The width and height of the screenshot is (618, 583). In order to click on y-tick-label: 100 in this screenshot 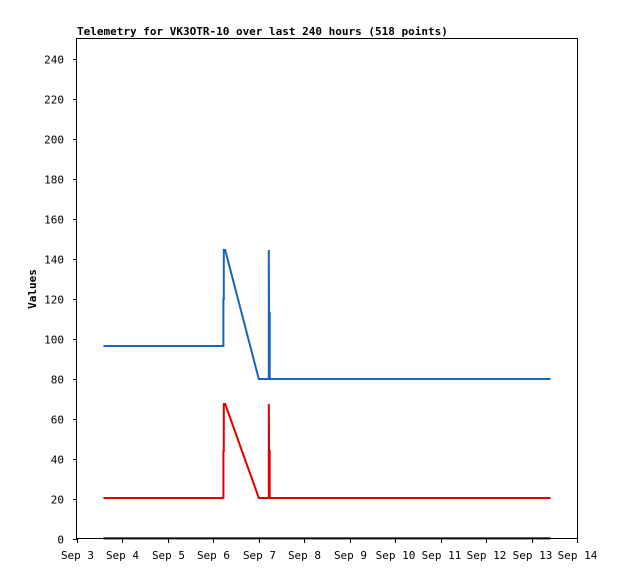, I will do `click(54, 340)`.